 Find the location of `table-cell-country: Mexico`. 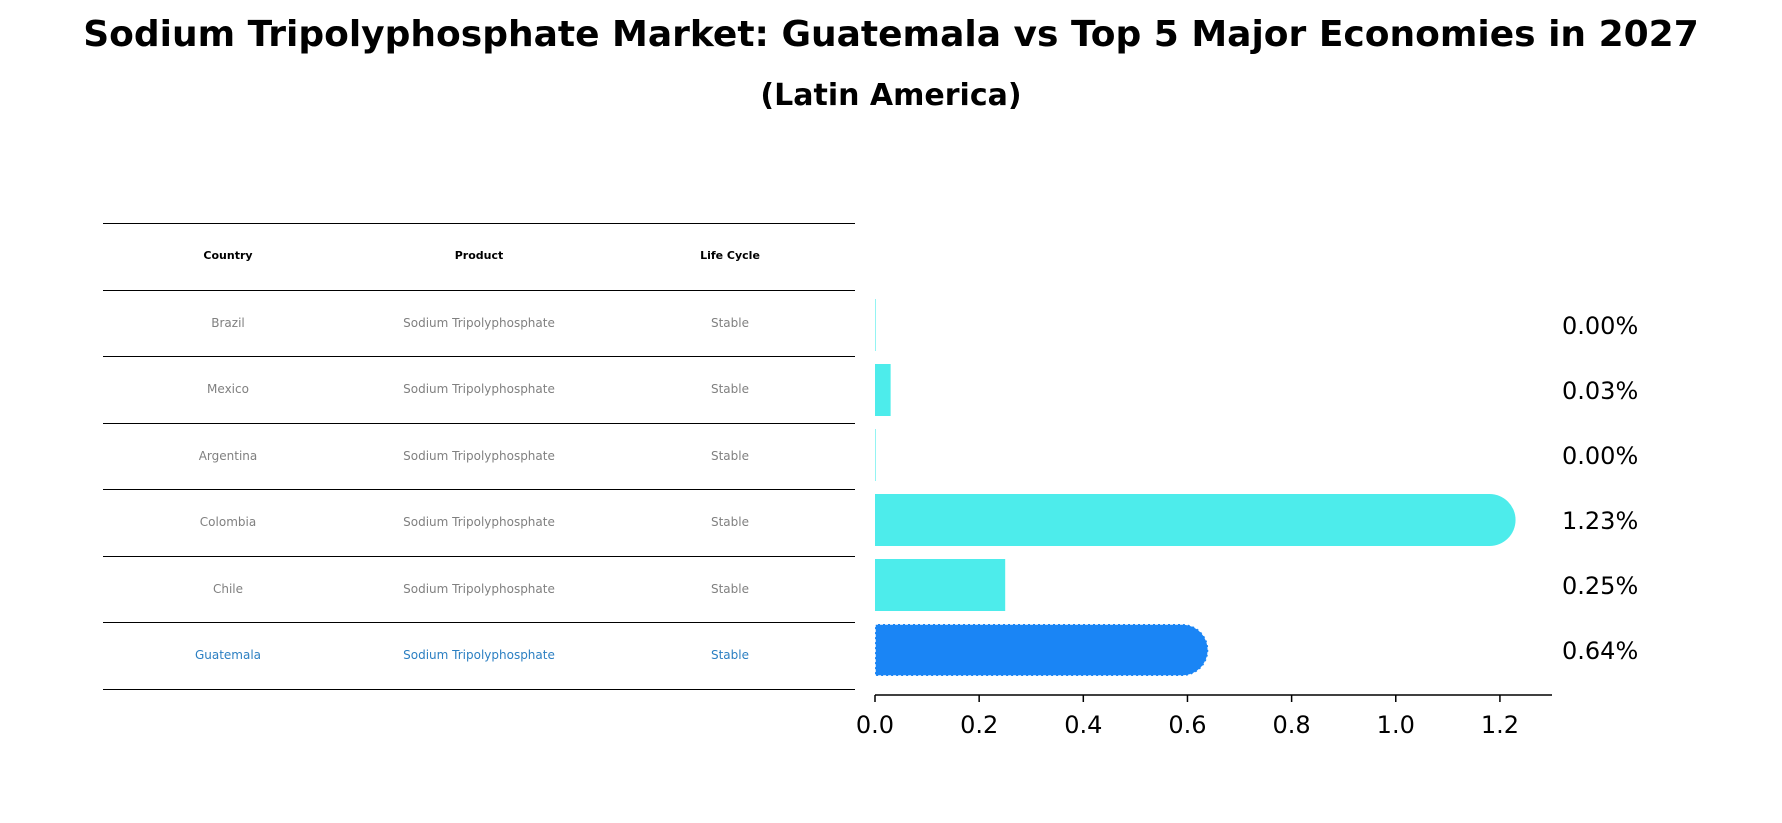

table-cell-country: Mexico is located at coordinates (228, 389).